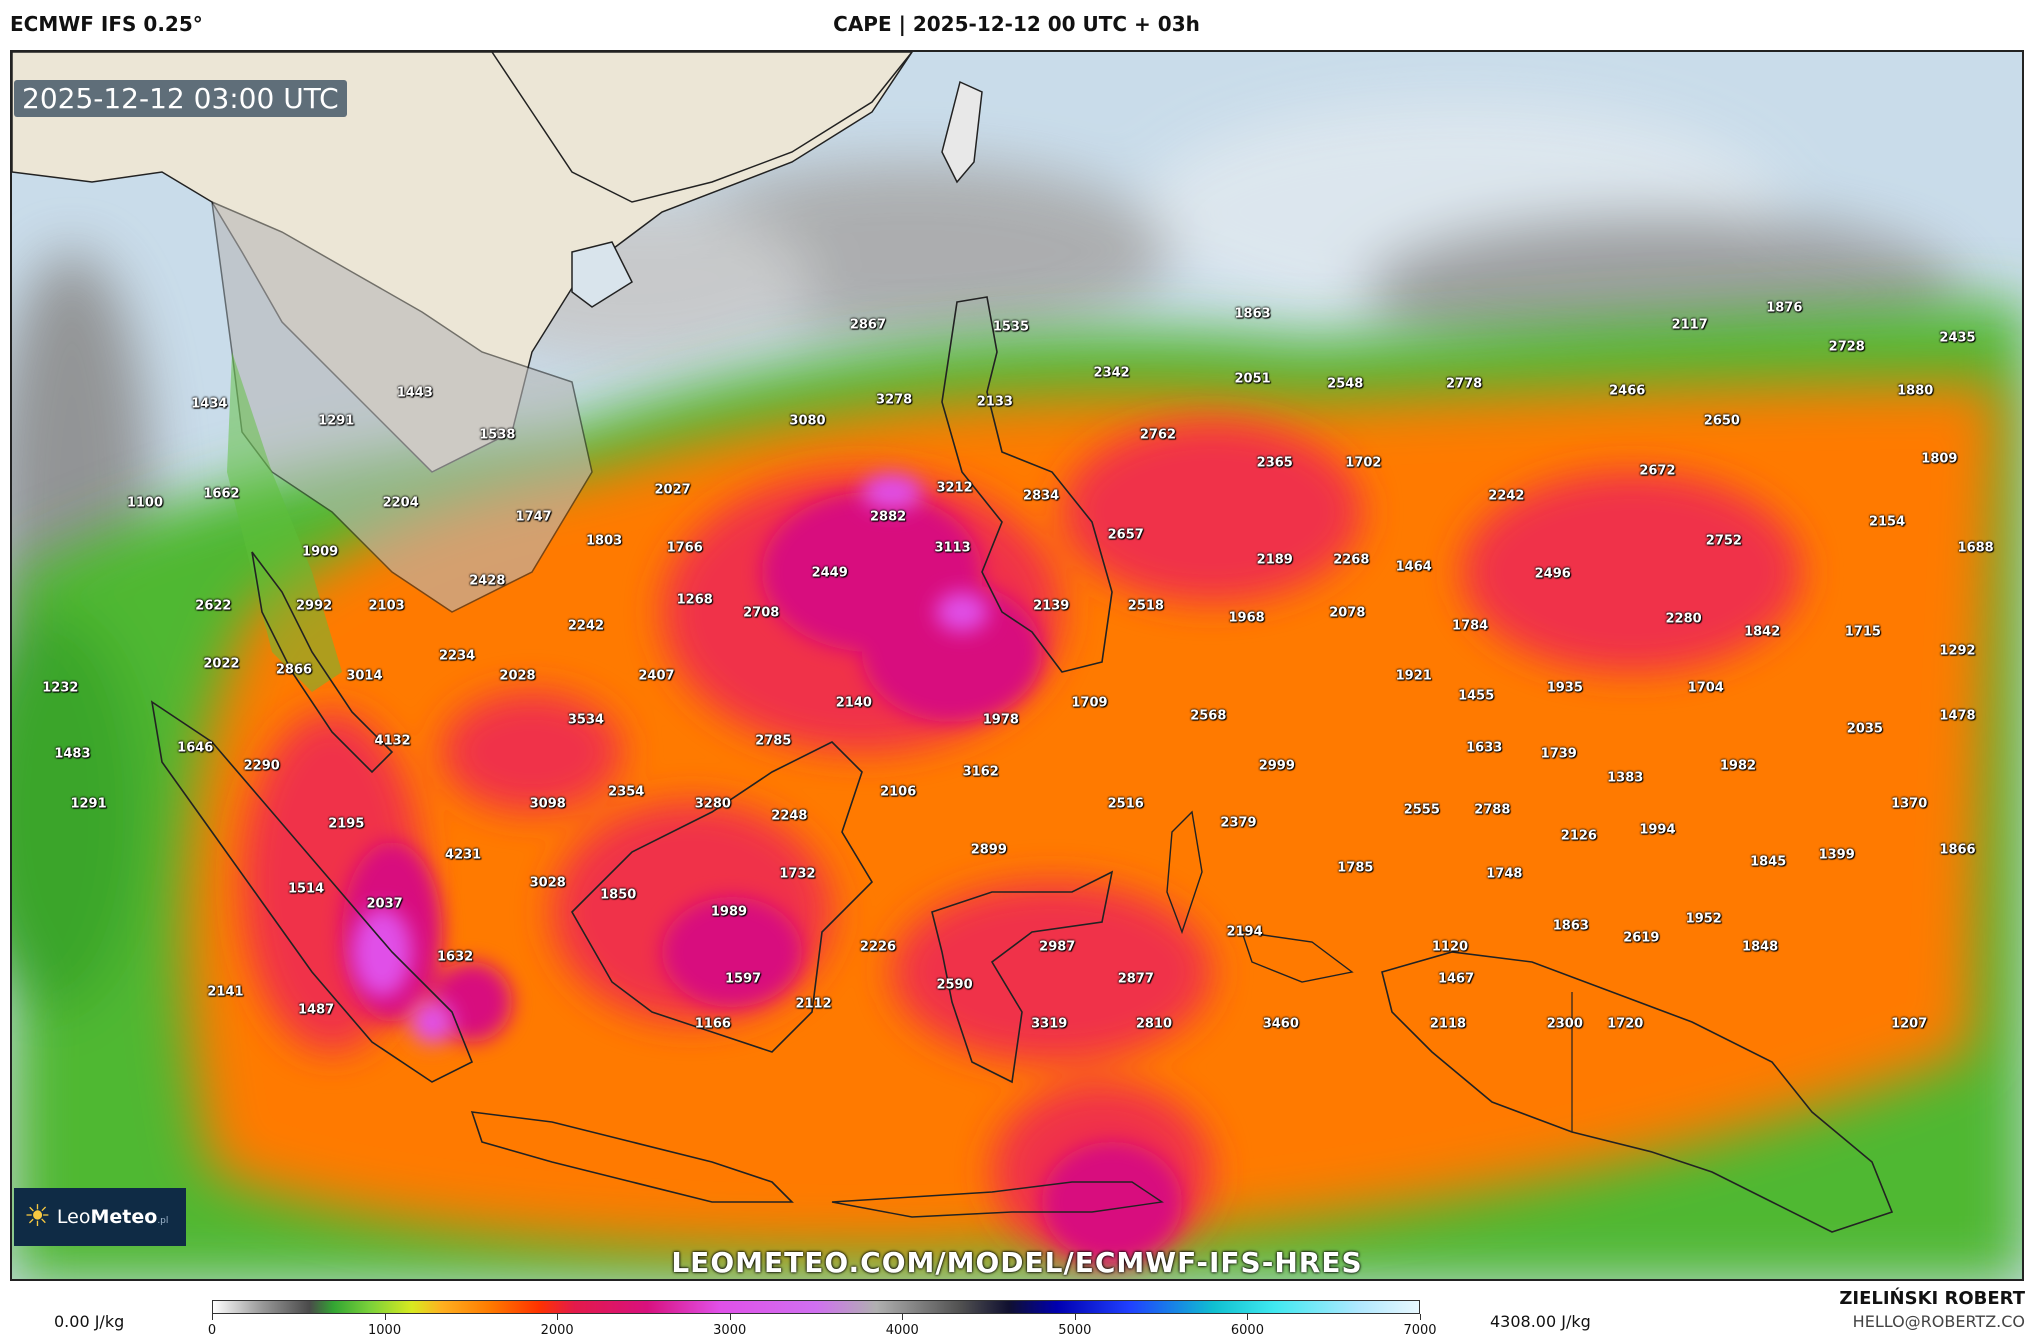 Image resolution: width=2033 pixels, height=1338 pixels. Describe the element at coordinates (1909, 1024) in the screenshot. I see `cape-value-label: 1207` at that location.